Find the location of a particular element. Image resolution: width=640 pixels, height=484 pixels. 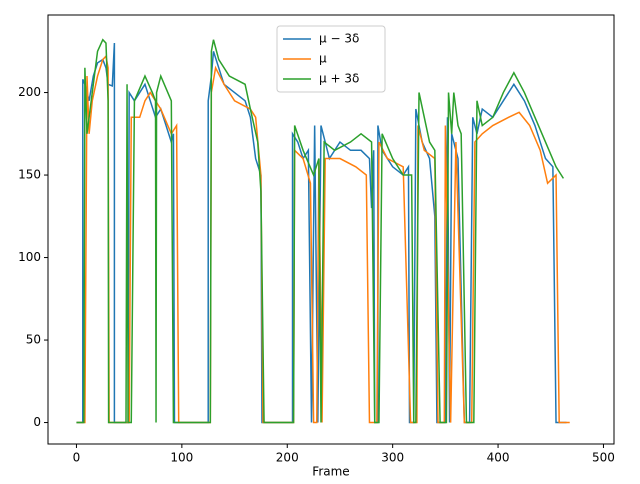

y-tick-label: 0 is located at coordinates (37, 422).